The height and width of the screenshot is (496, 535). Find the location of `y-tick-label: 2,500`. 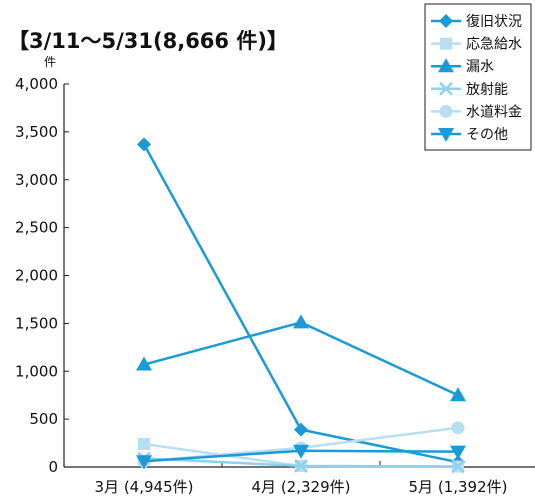

y-tick-label: 2,500 is located at coordinates (36, 228).